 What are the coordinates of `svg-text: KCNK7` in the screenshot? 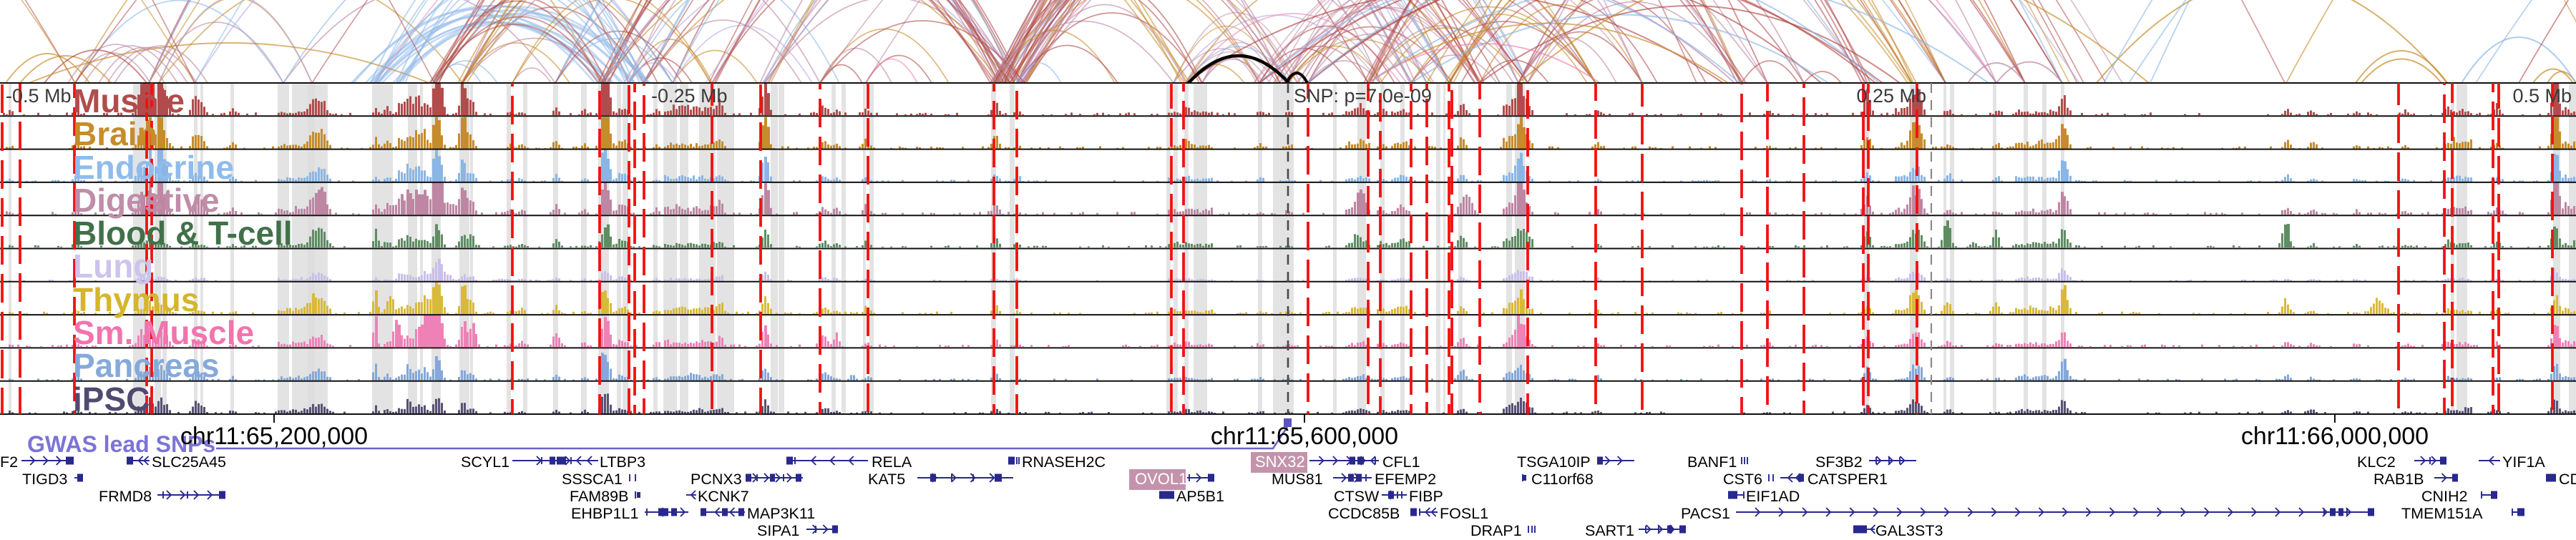 It's located at (723, 496).